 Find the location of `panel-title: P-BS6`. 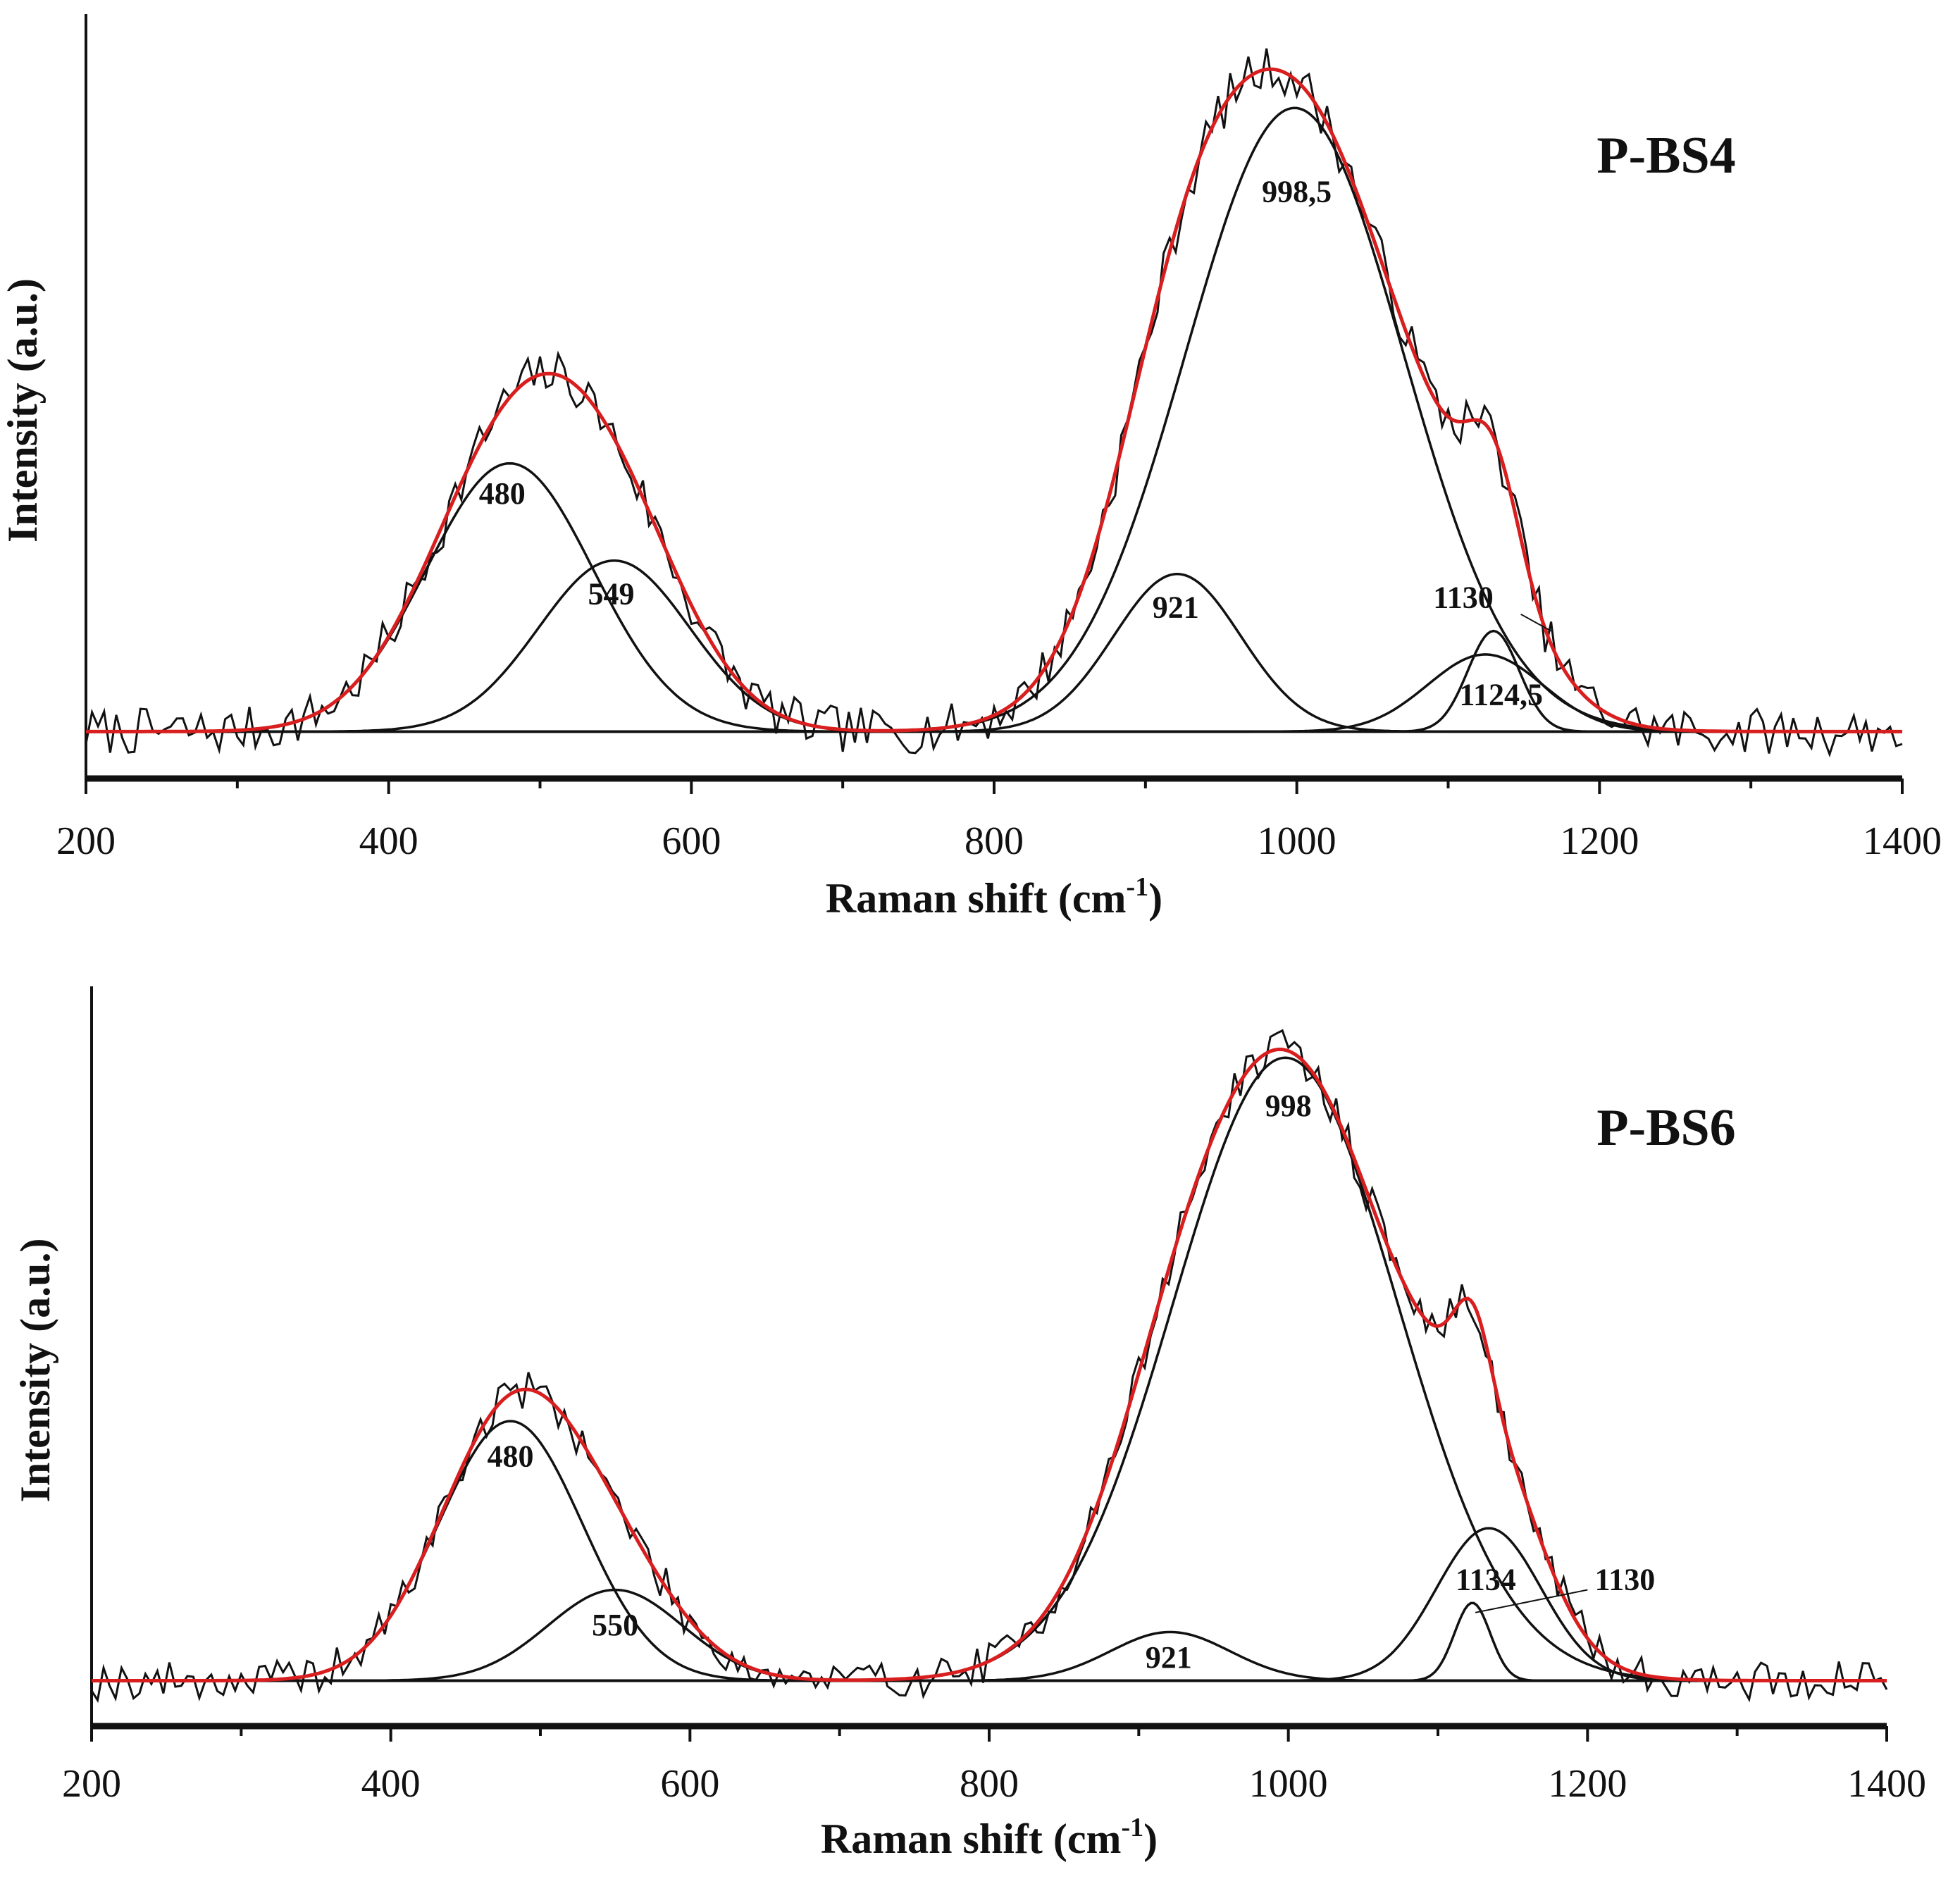

panel-title: P-BS6 is located at coordinates (1666, 1128).